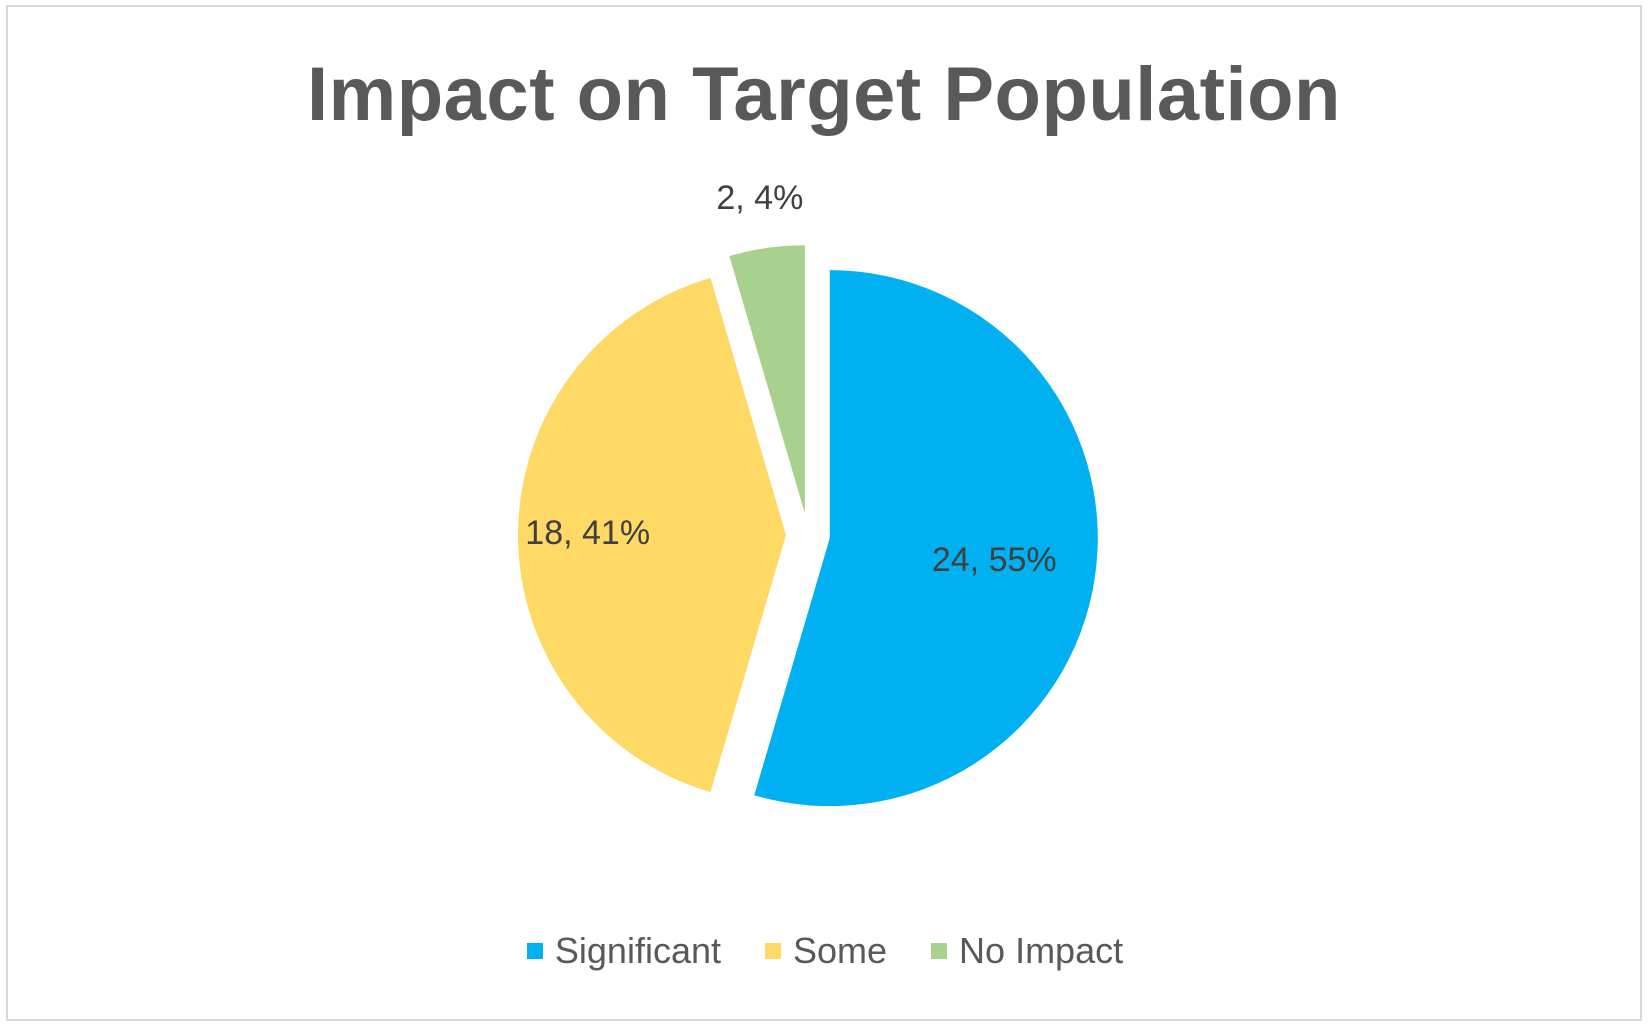 This screenshot has height=1031, width=1650. Describe the element at coordinates (824, 94) in the screenshot. I see `chart-title: Impact on Target Population` at that location.